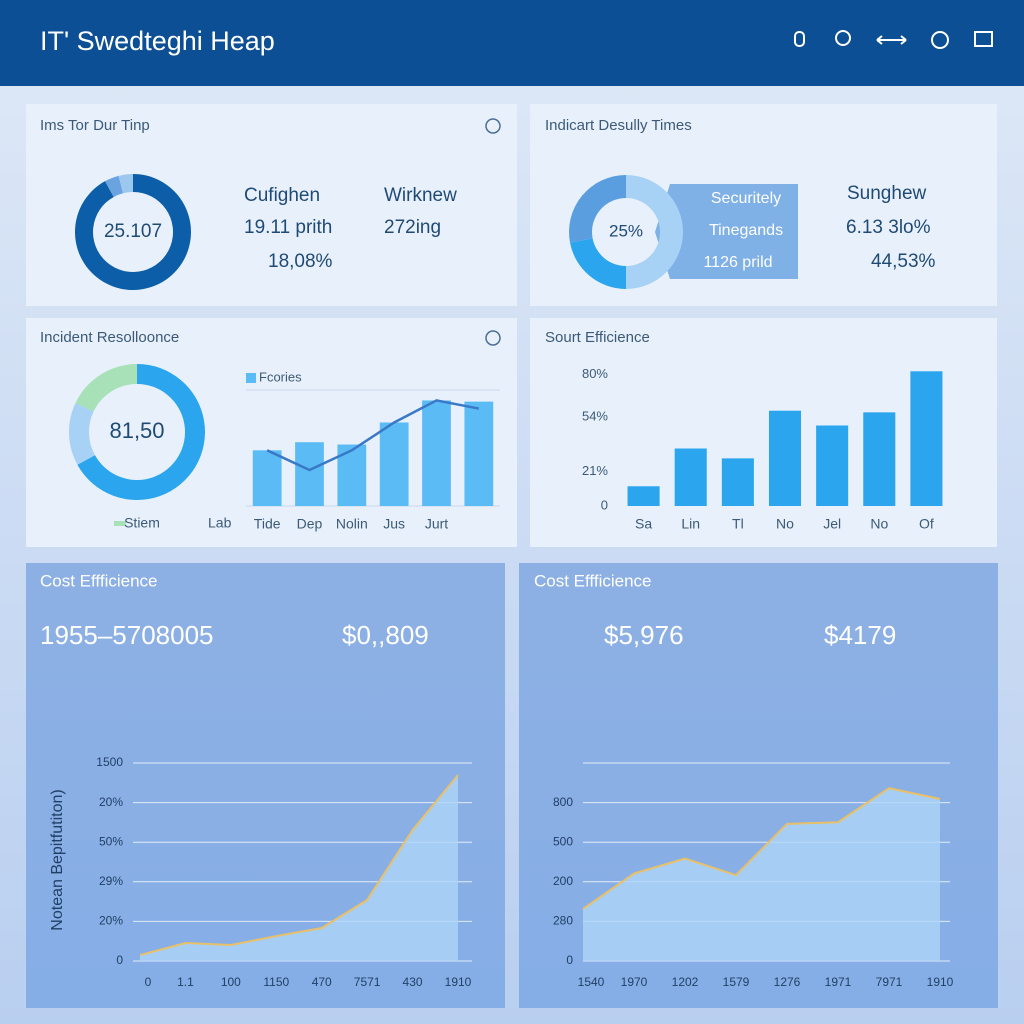  What do you see at coordinates (352, 524) in the screenshot?
I see `x-tick-label: Nolin` at bounding box center [352, 524].